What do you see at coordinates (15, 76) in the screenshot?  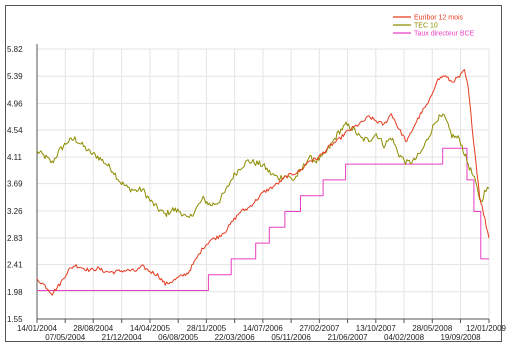 I see `y-tick-label: 5.39` at bounding box center [15, 76].